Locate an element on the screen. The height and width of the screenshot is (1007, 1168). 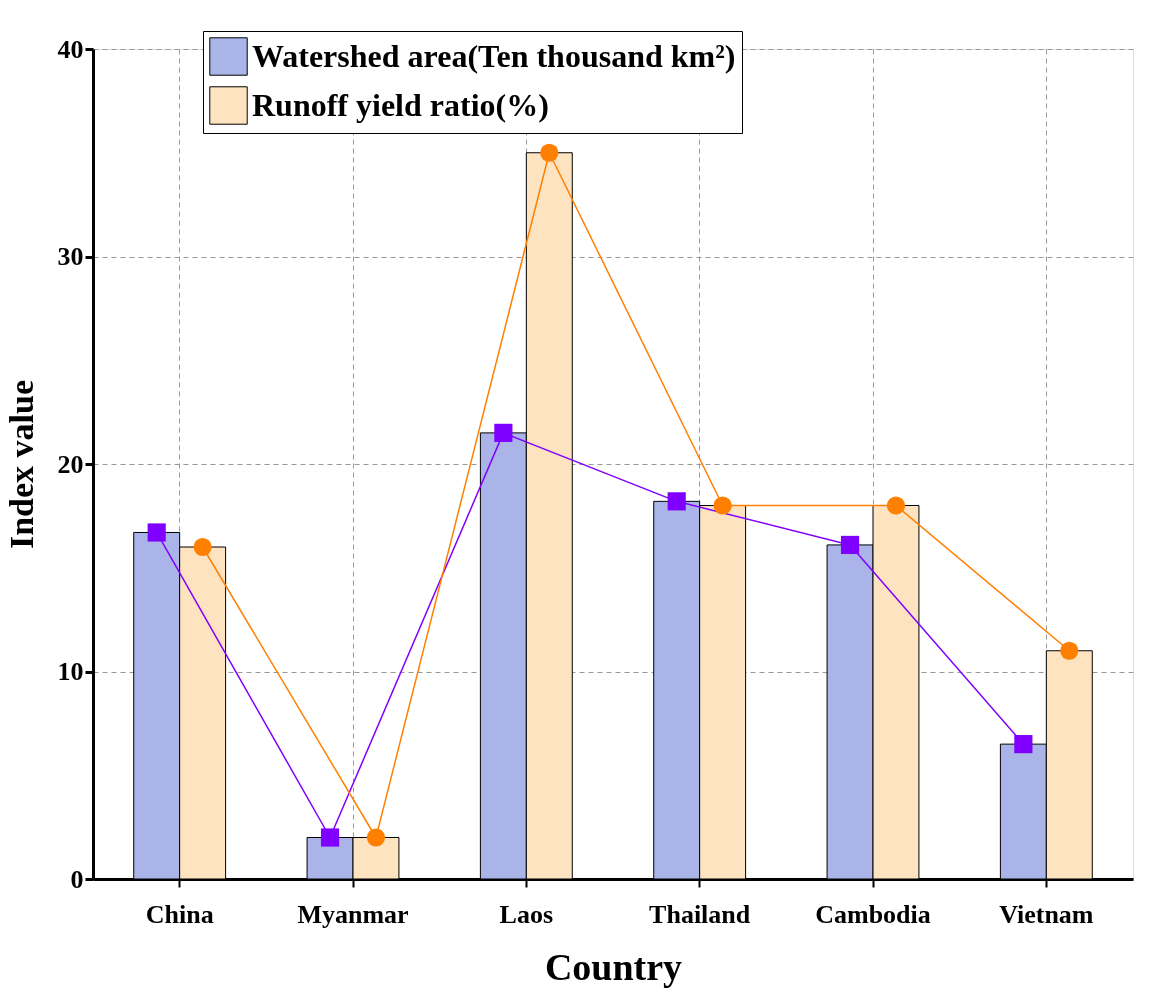
x-tick-label: Myanmar is located at coordinates (353, 914).